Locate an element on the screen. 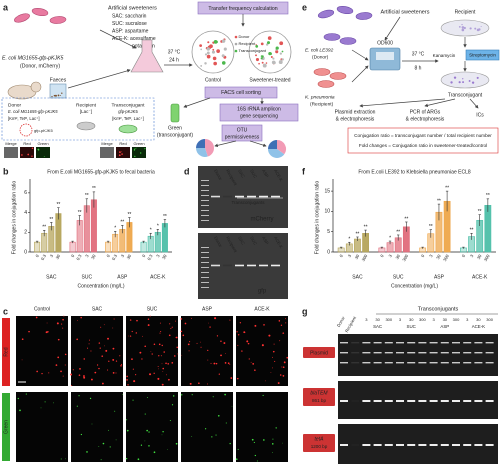 The image size is (500, 468). x-tick-label: 30 is located at coordinates (357, 256).